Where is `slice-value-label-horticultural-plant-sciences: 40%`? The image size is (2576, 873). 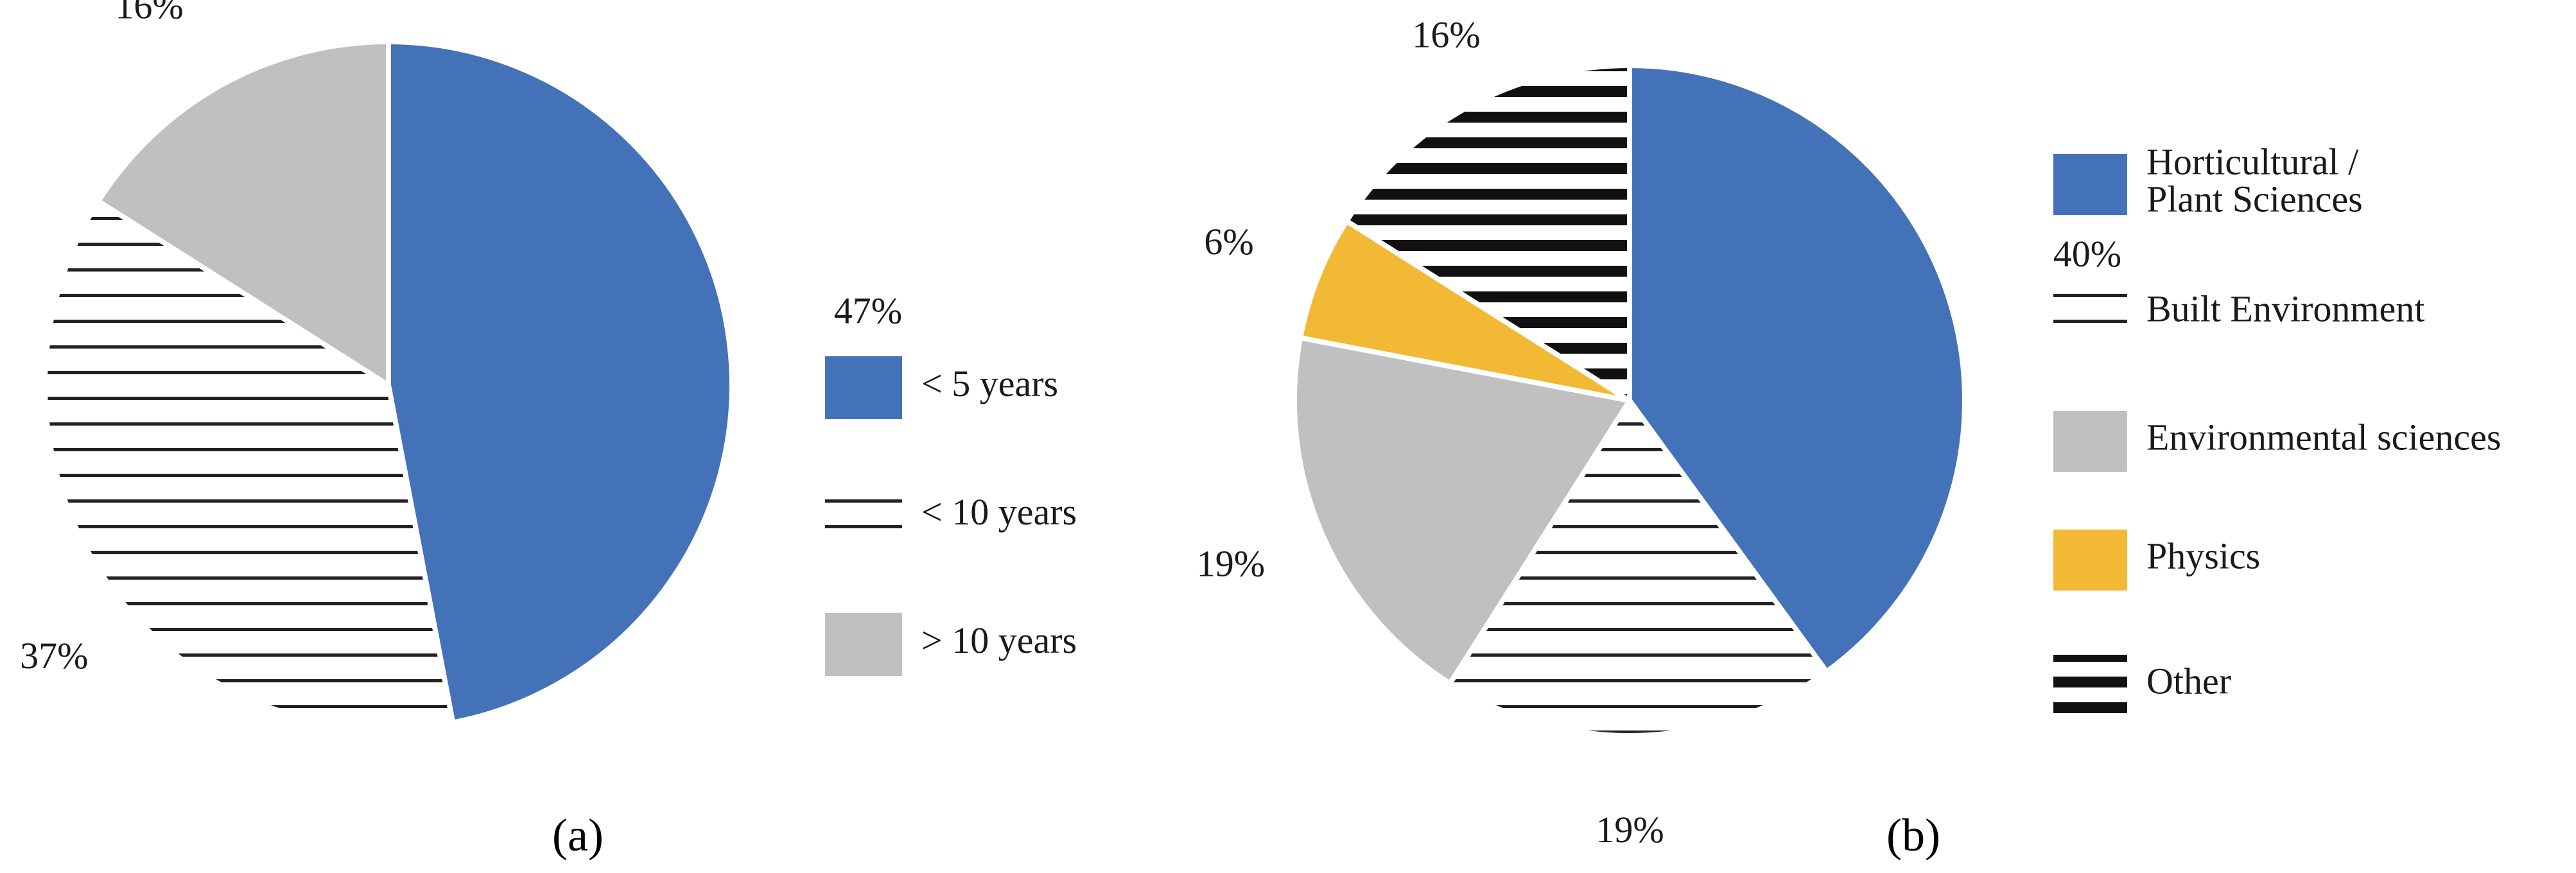
slice-value-label-horticultural-plant-sciences: 40% is located at coordinates (2087, 254).